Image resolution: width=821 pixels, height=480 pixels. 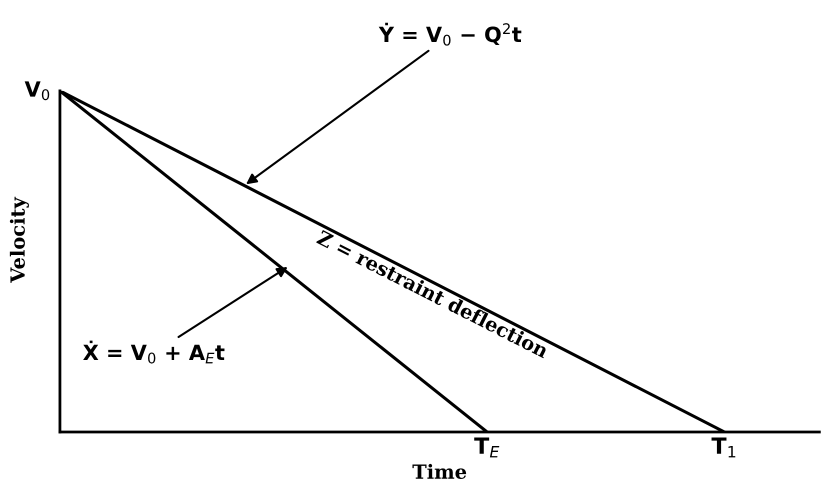 What do you see at coordinates (37, 90) in the screenshot?
I see `text: V$_{0}$` at bounding box center [37, 90].